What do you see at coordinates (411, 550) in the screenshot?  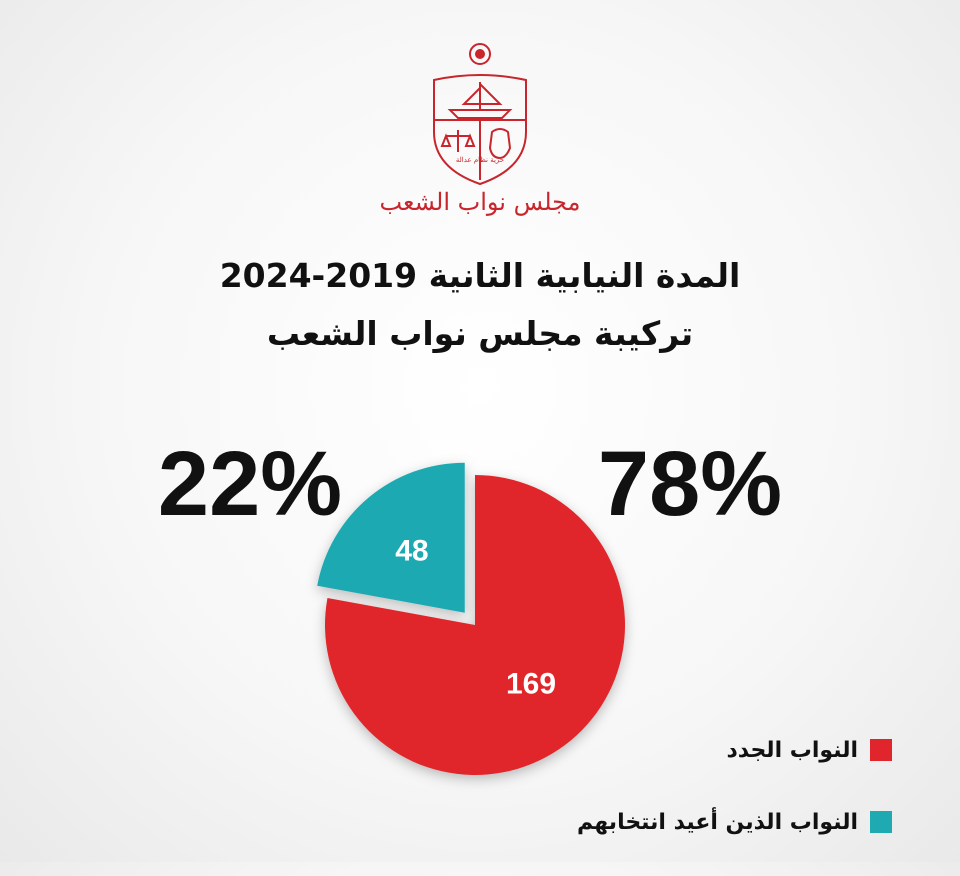 I see `data-label-reelected: 48` at bounding box center [411, 550].